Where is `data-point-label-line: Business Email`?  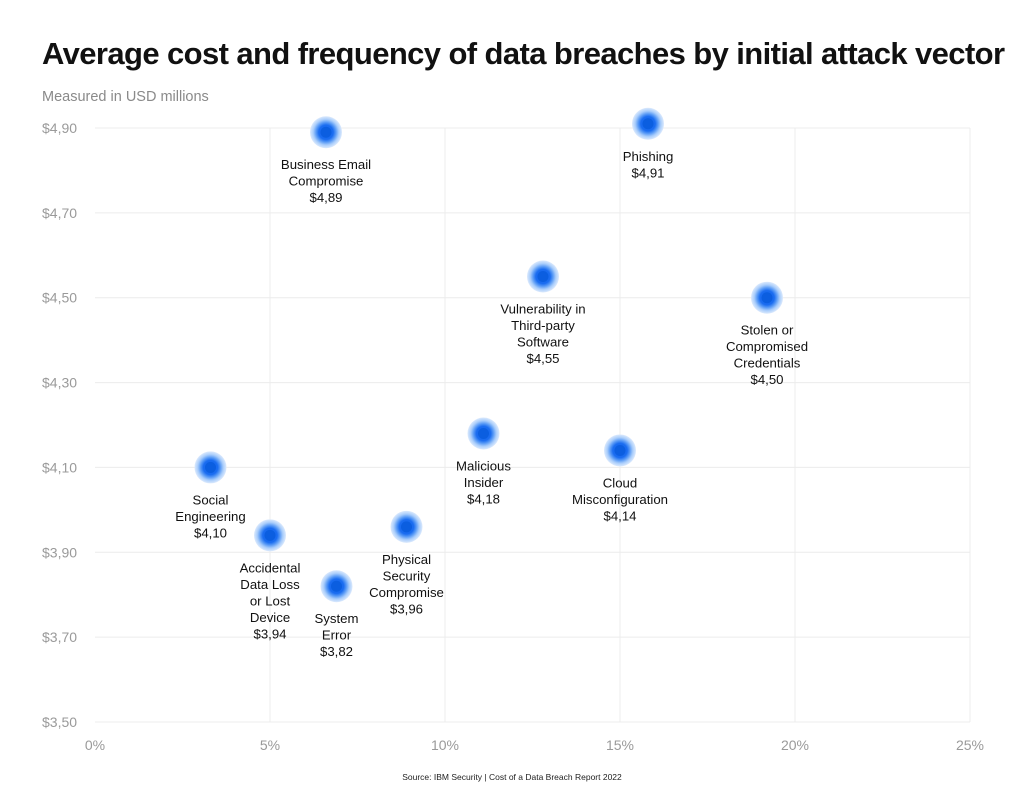 data-point-label-line: Business Email is located at coordinates (326, 164).